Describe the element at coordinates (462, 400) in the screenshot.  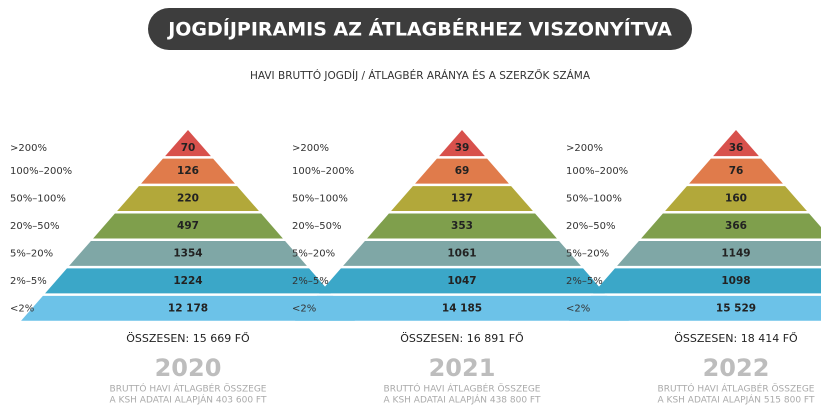
I see `note-line: A KSH ADATAI ALAPJÁN 438 800 FT` at that location.